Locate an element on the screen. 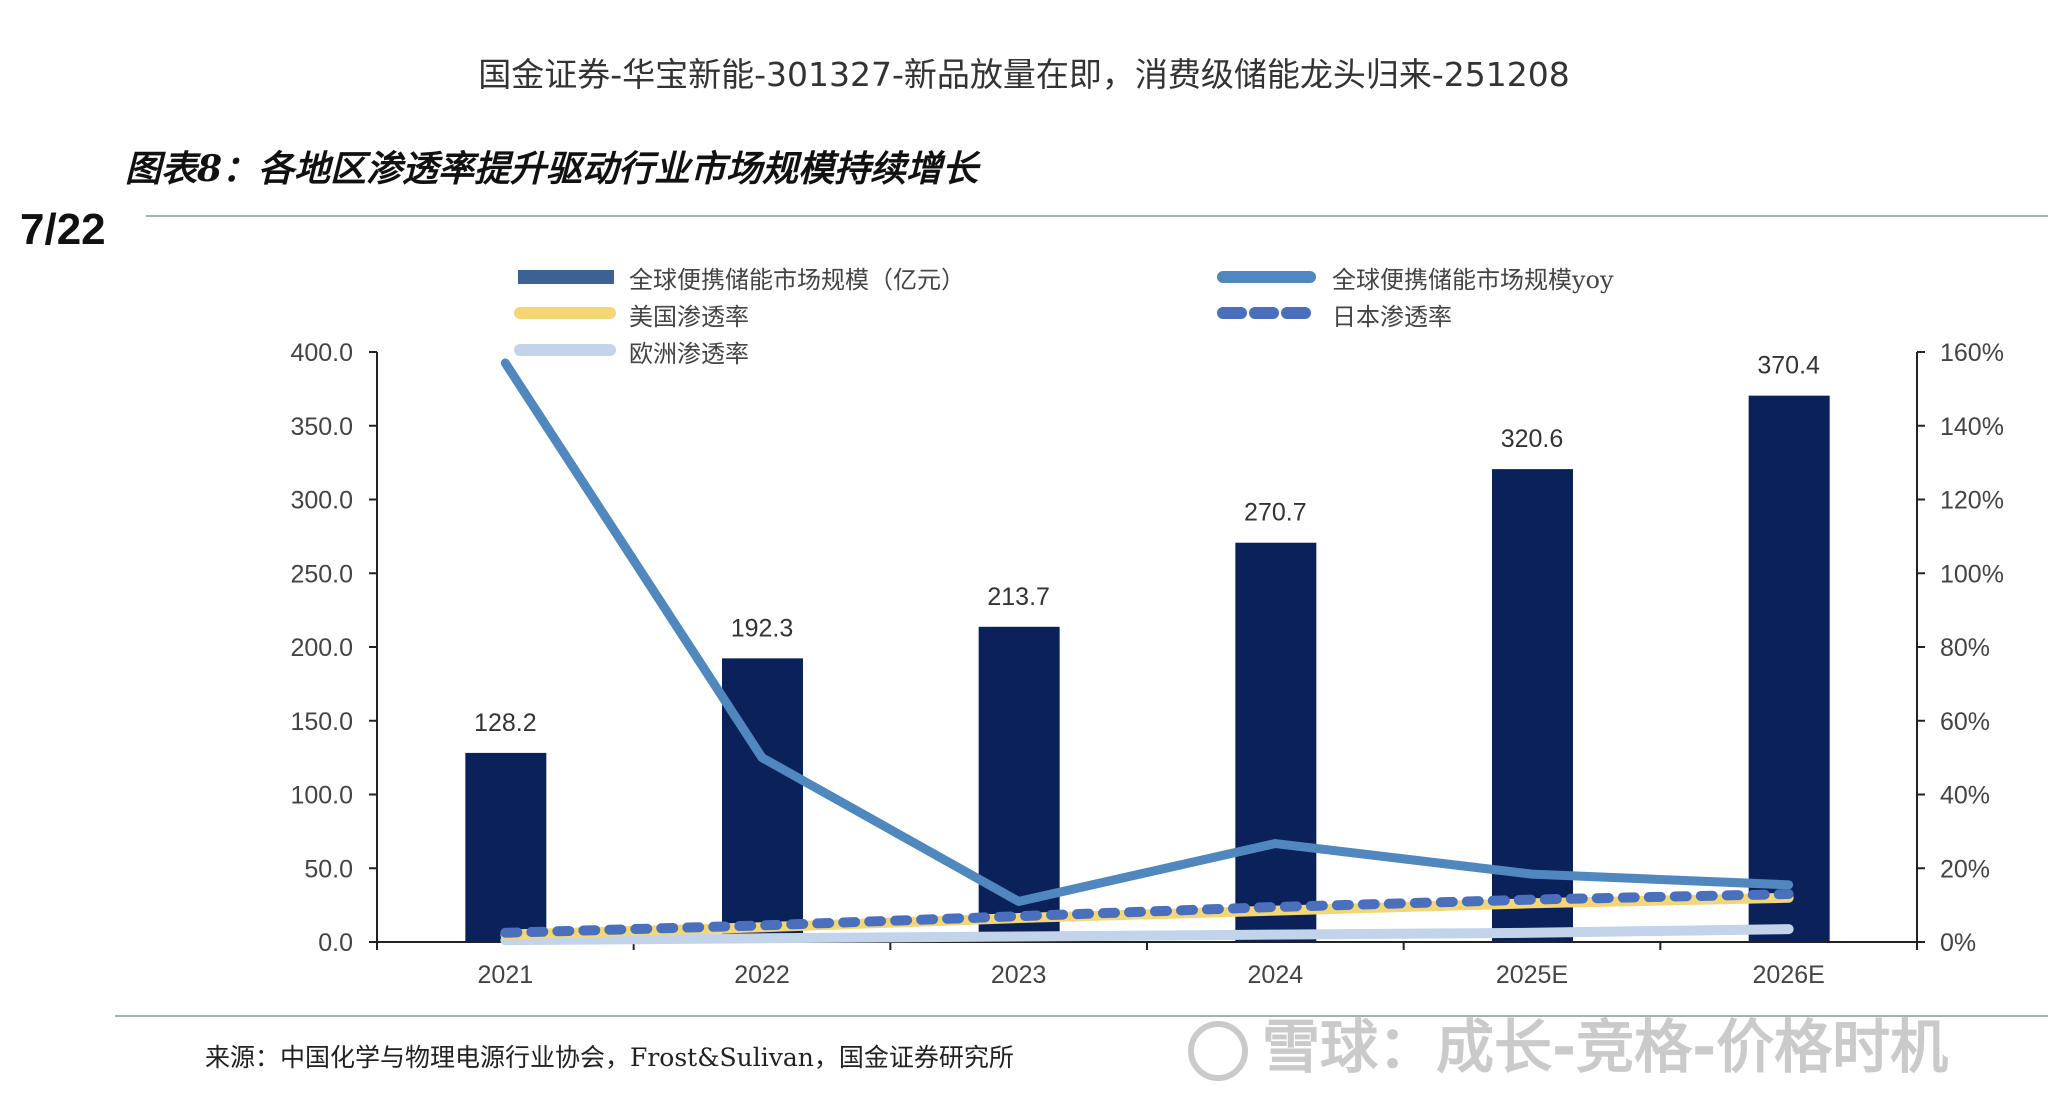 The height and width of the screenshot is (1100, 2048). legend-label: 欧洲渗透率 is located at coordinates (689, 354).